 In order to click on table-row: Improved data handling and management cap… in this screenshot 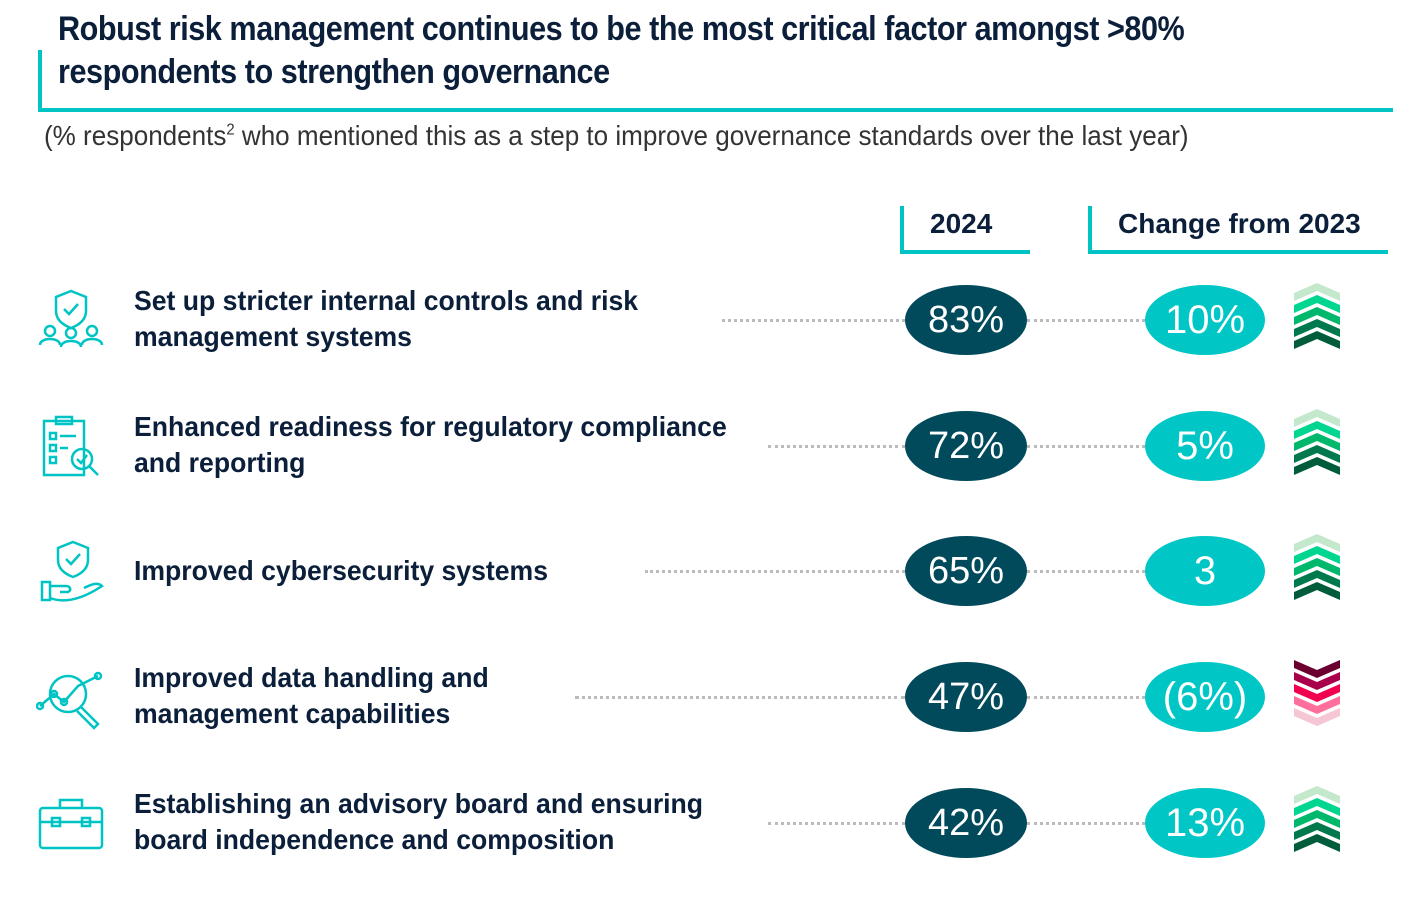, I will do `click(708, 697)`.